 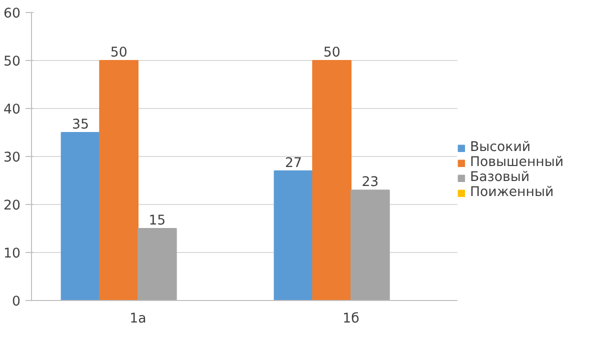 What do you see at coordinates (517, 162) in the screenshot?
I see `legend-label: Повышенный` at bounding box center [517, 162].